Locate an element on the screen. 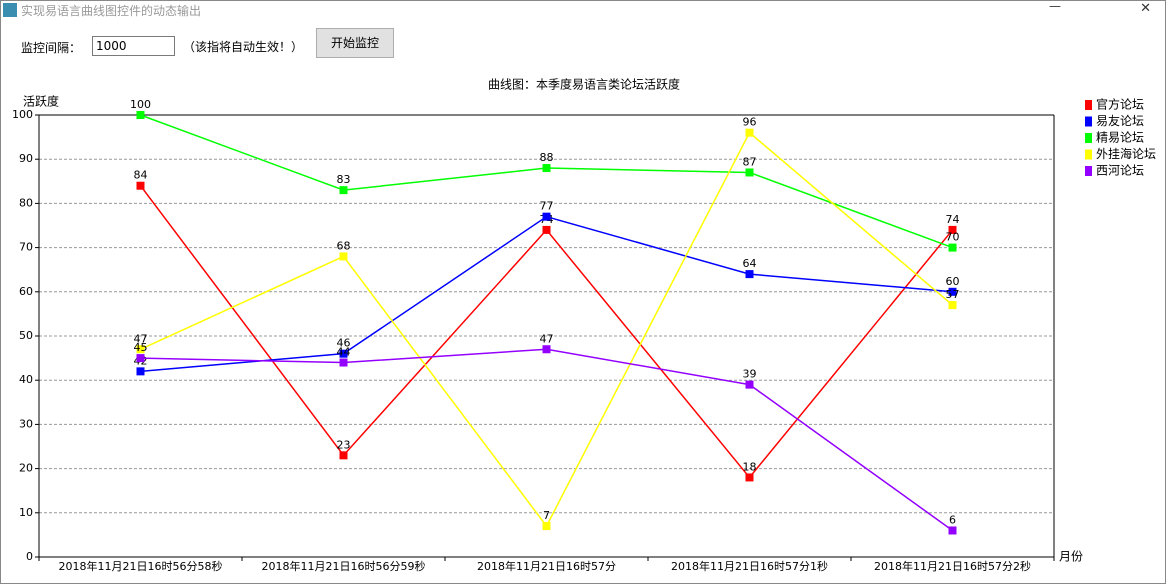 This screenshot has width=1166, height=584. interval-input: 1000 is located at coordinates (133, 46).